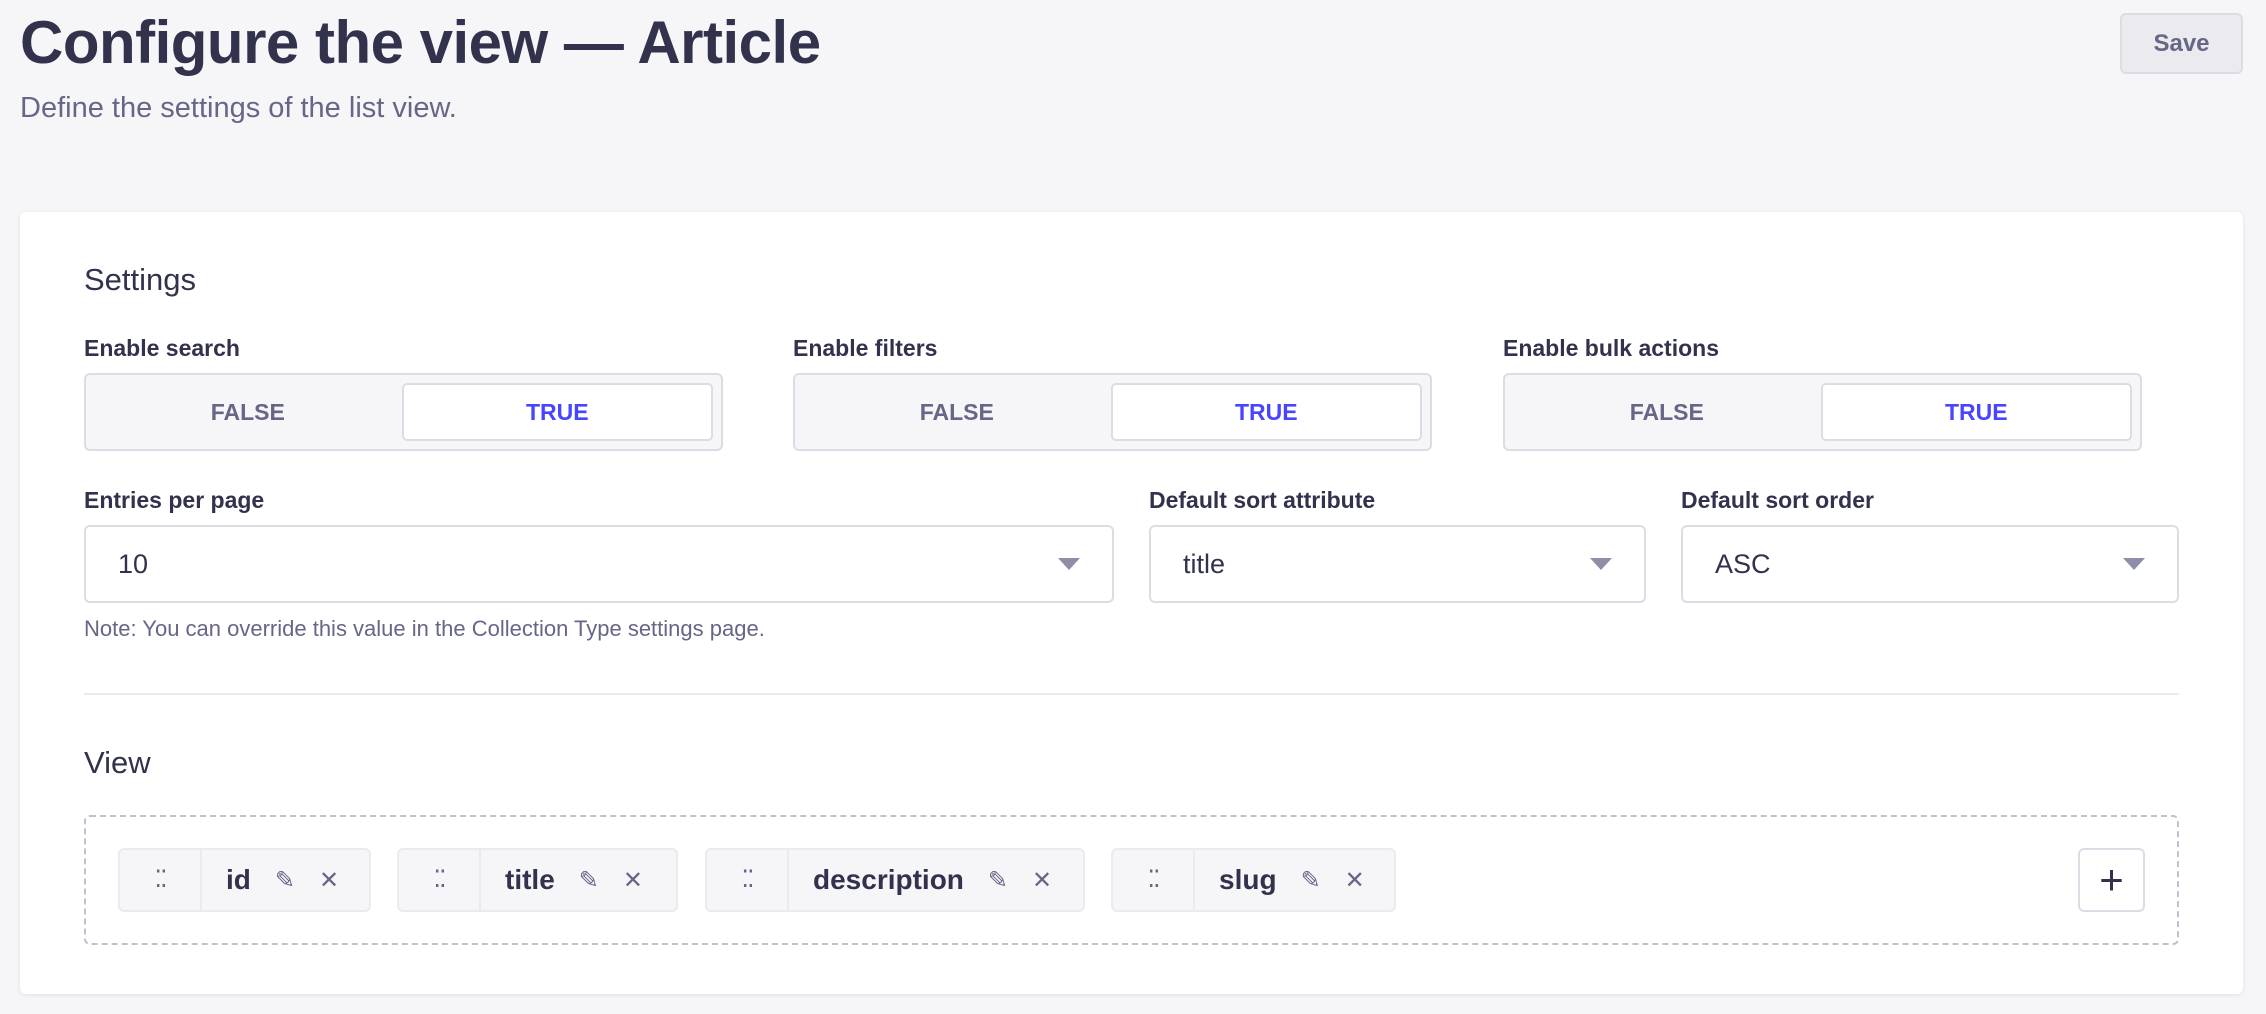 This screenshot has width=2266, height=1014. I want to click on view-fields-dropzone, so click(1131, 880).